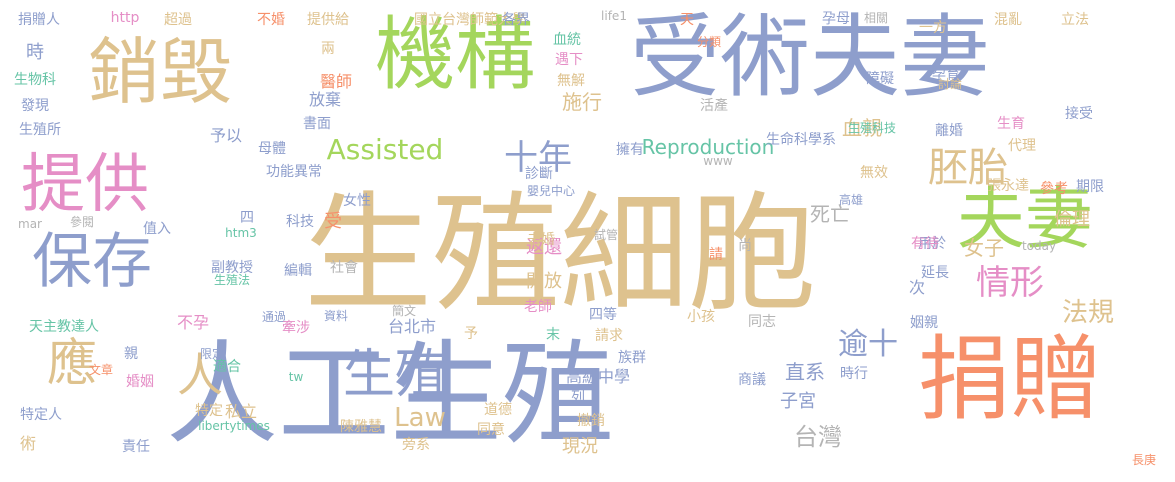 Image resolution: width=1175 pixels, height=482 pixels. Describe the element at coordinates (1075, 20) in the screenshot. I see `word-50: 立法` at that location.